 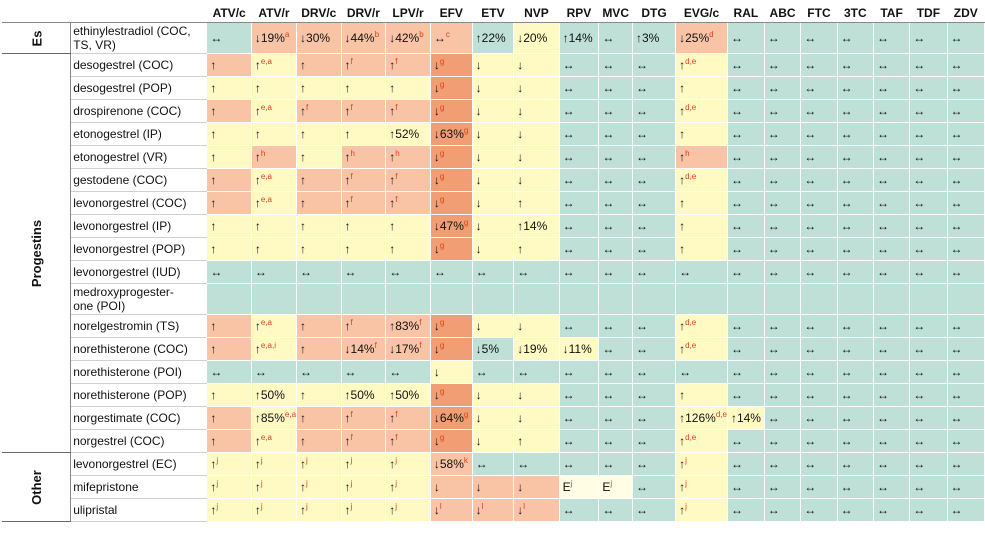 What do you see at coordinates (396, 414) in the screenshot?
I see `footnote-ref: f` at bounding box center [396, 414].